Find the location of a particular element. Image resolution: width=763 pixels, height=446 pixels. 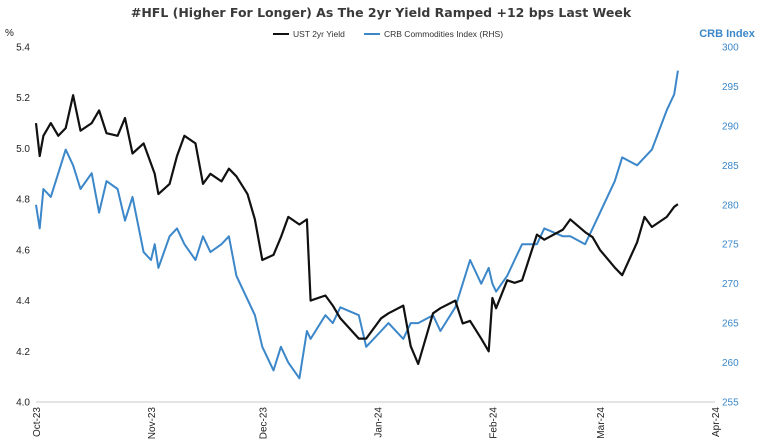

y-tick-right-5: 280 is located at coordinates (730, 205).